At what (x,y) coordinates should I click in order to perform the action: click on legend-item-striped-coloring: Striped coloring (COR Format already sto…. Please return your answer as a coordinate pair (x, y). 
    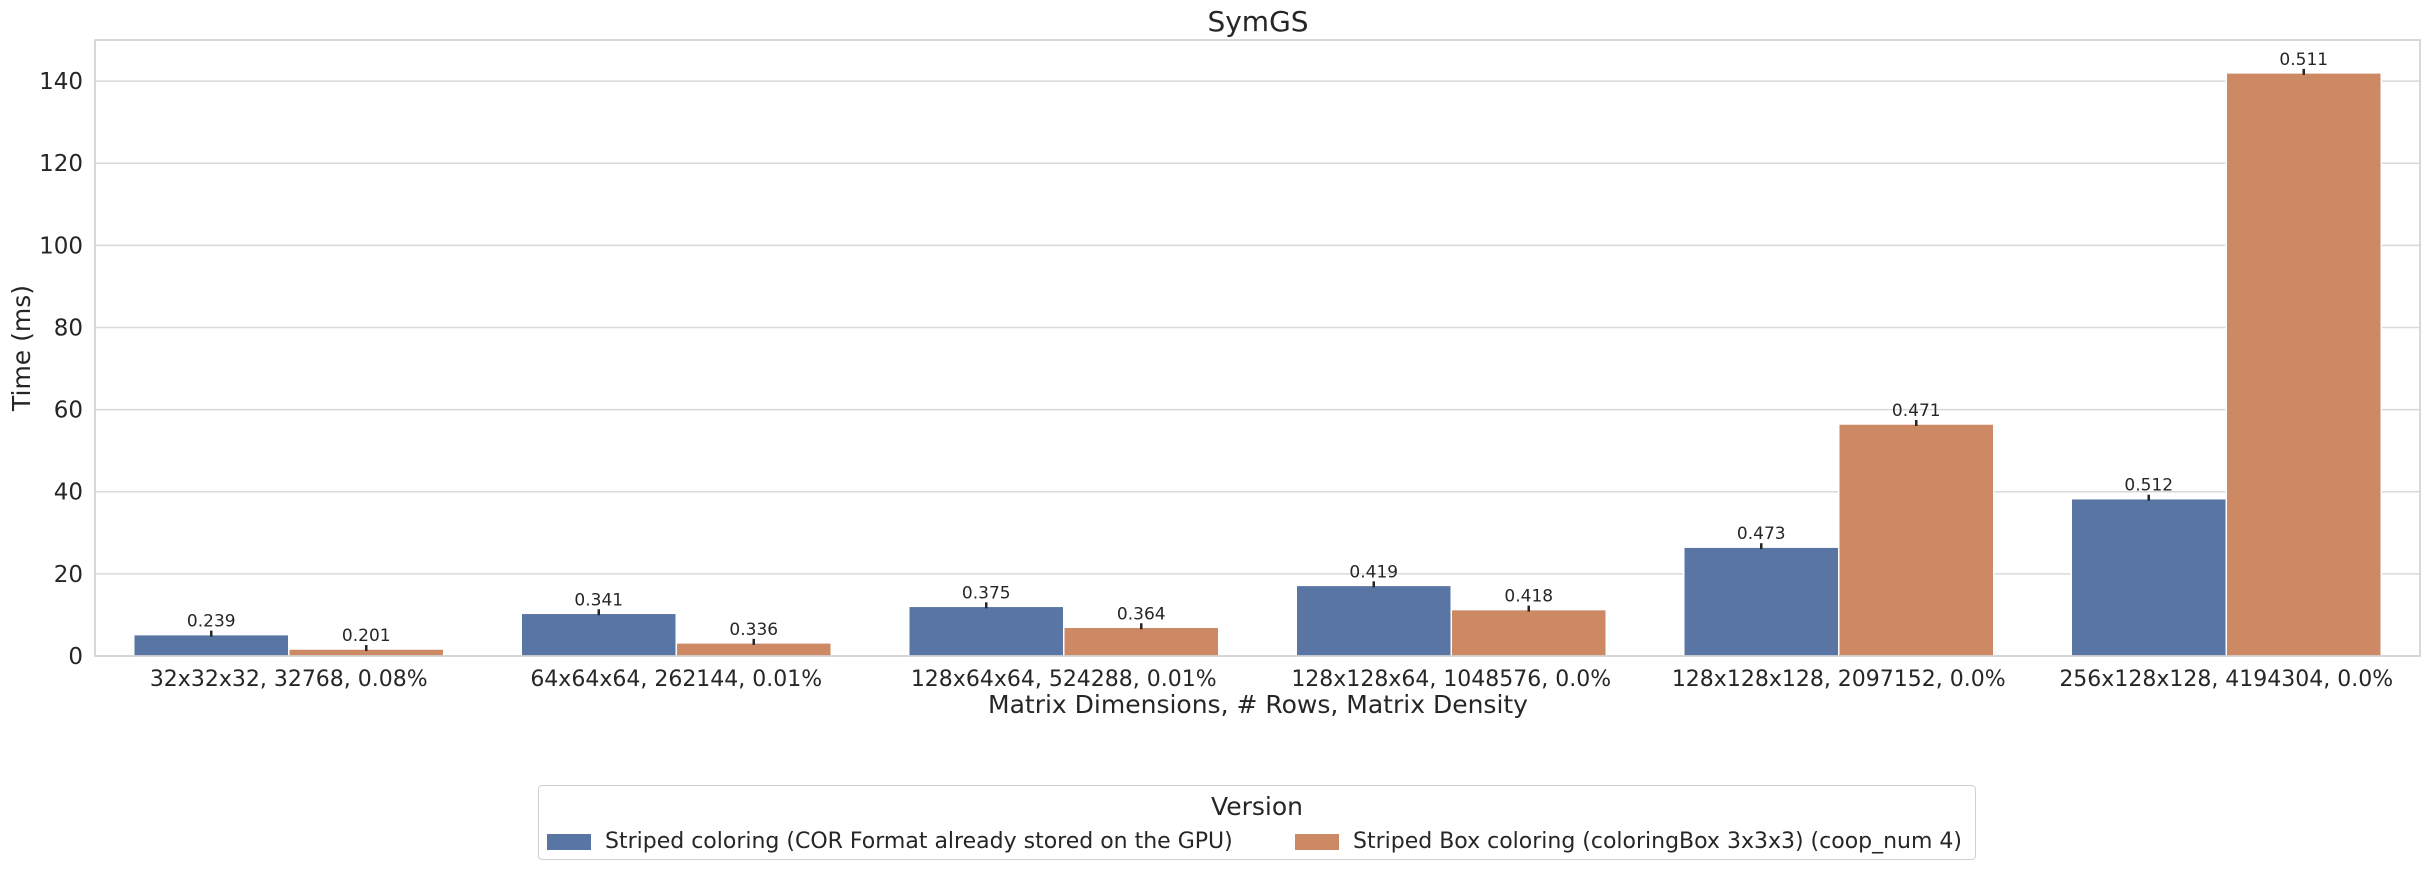
    Looking at the image, I should click on (890, 841).